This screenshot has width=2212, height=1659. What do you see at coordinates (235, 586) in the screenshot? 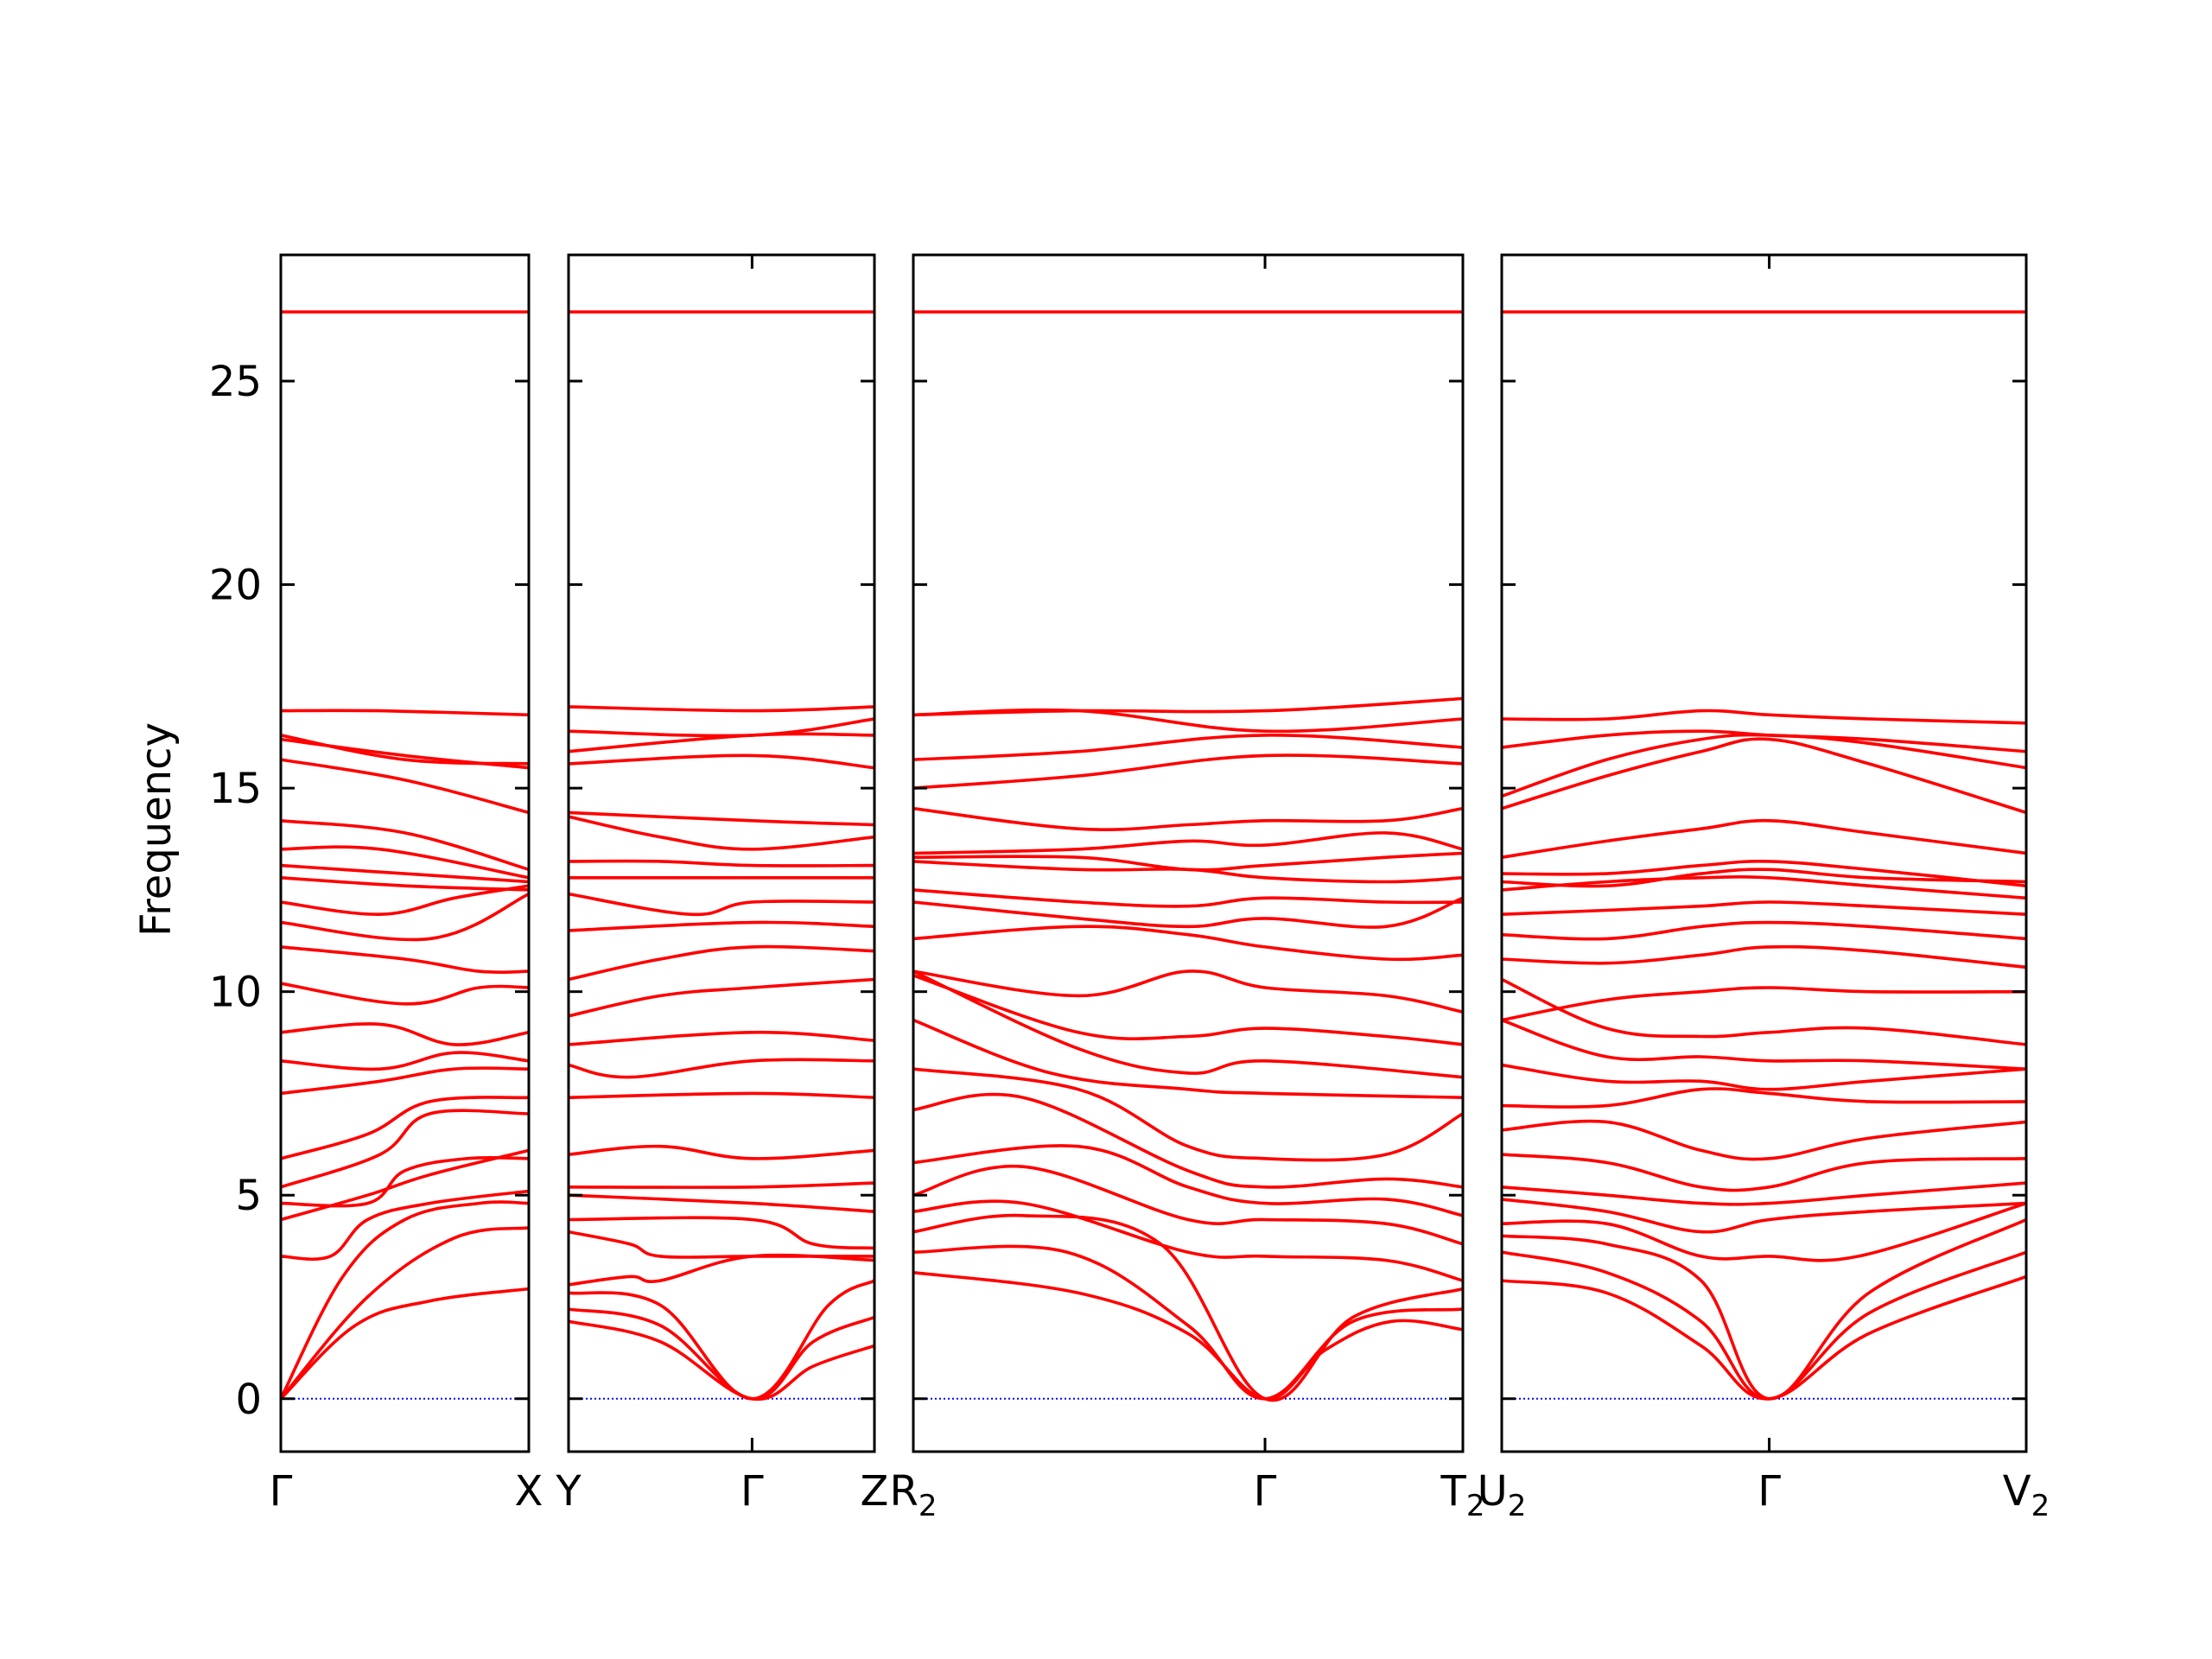
I see `y-tick-label: 20` at bounding box center [235, 586].